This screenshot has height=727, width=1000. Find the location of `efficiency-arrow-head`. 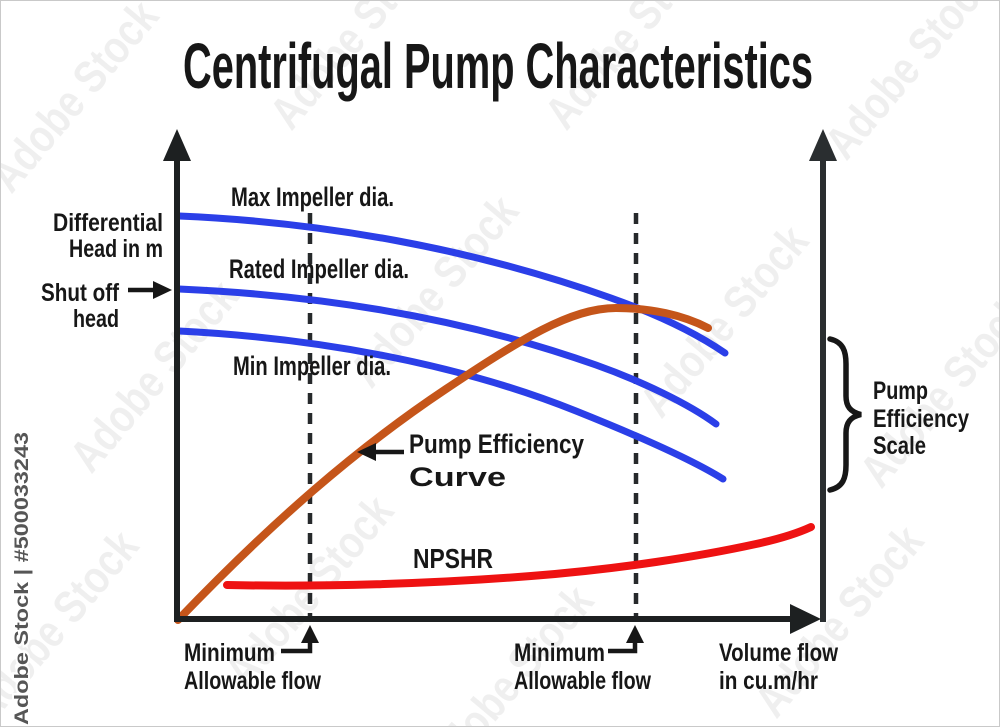

efficiency-arrow-head is located at coordinates (366, 452).